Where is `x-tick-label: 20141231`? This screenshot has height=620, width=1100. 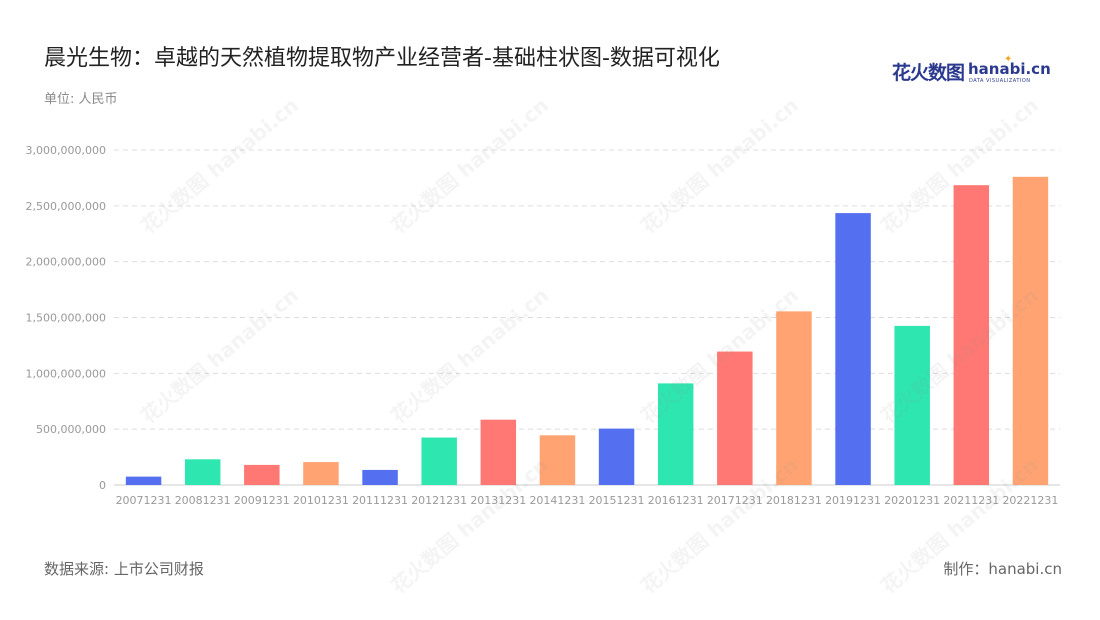 x-tick-label: 20141231 is located at coordinates (557, 500).